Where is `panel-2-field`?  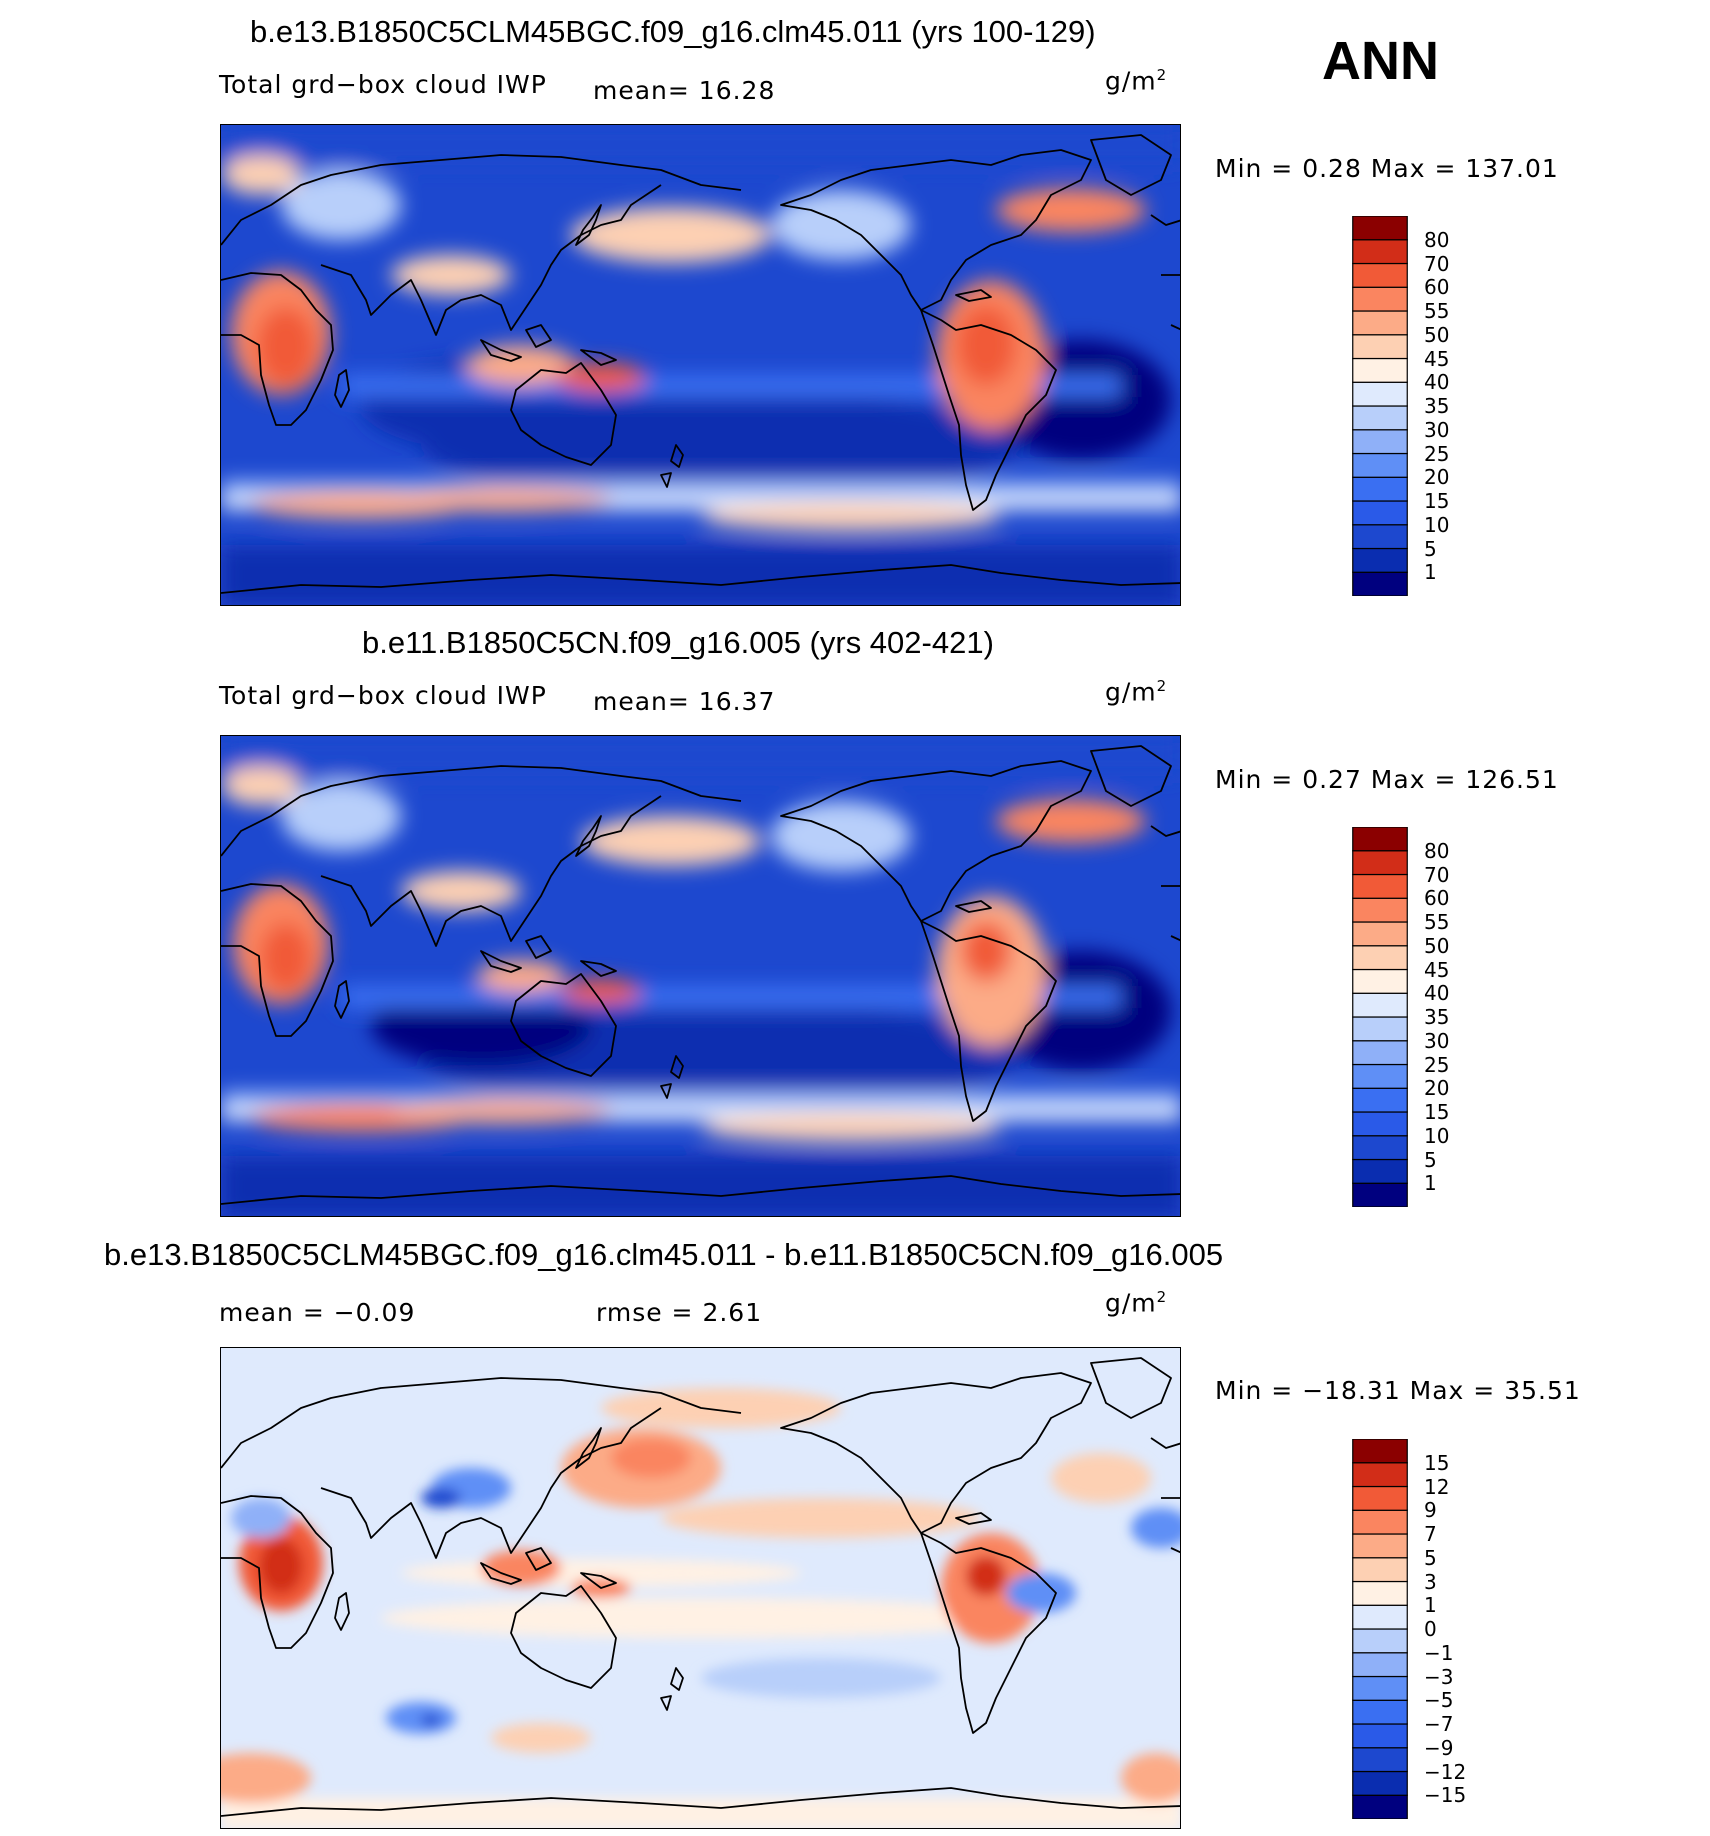
panel-2-field is located at coordinates (701, 976).